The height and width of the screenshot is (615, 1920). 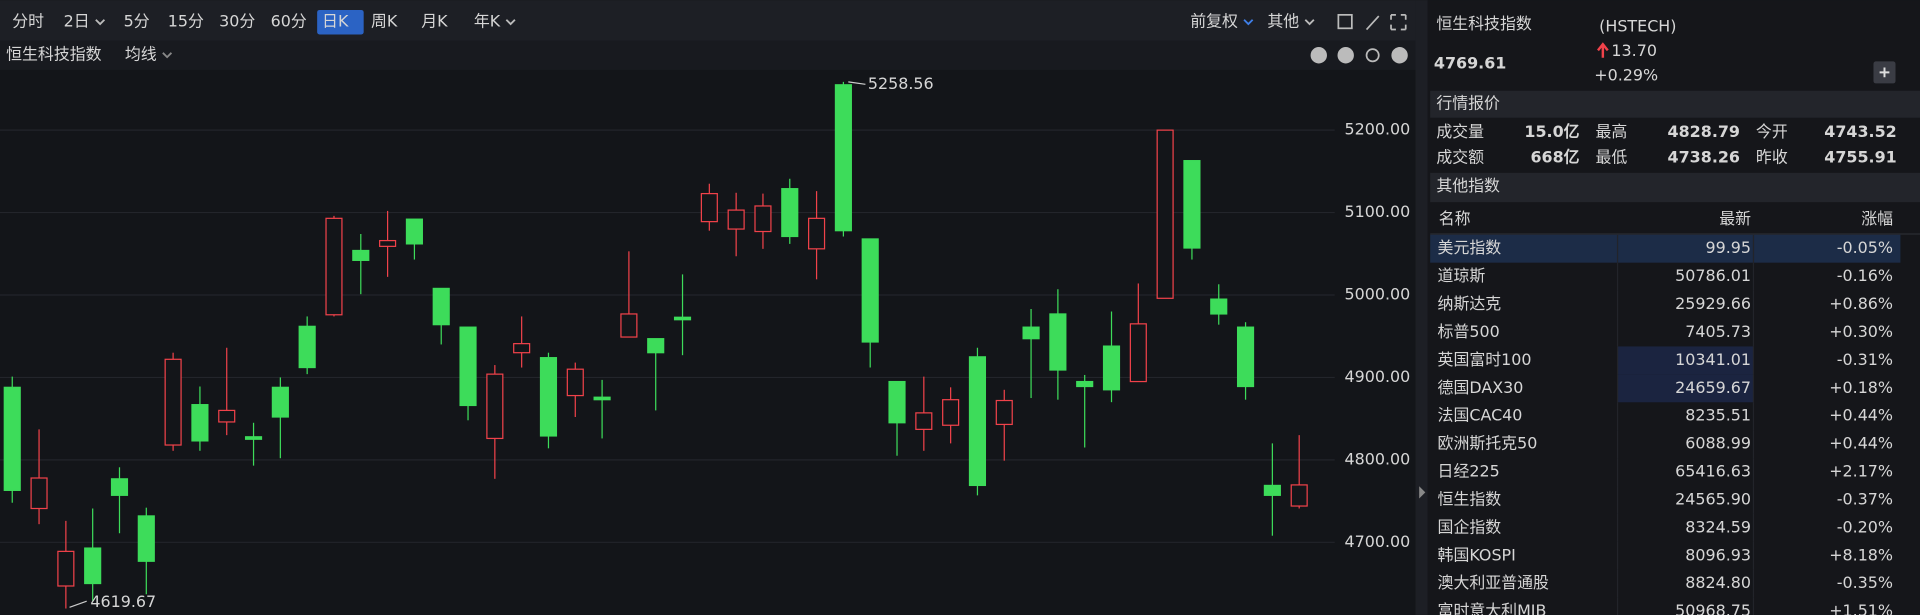 I want to click on index-change: -0.05%, so click(x=1865, y=247).